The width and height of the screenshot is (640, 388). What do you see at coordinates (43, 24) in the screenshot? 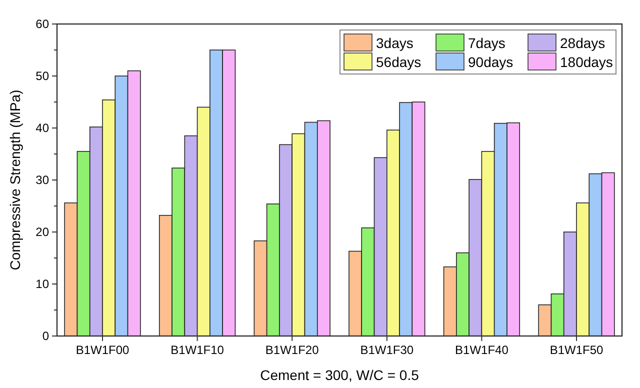
I see `y-tick-label: 60` at bounding box center [43, 24].